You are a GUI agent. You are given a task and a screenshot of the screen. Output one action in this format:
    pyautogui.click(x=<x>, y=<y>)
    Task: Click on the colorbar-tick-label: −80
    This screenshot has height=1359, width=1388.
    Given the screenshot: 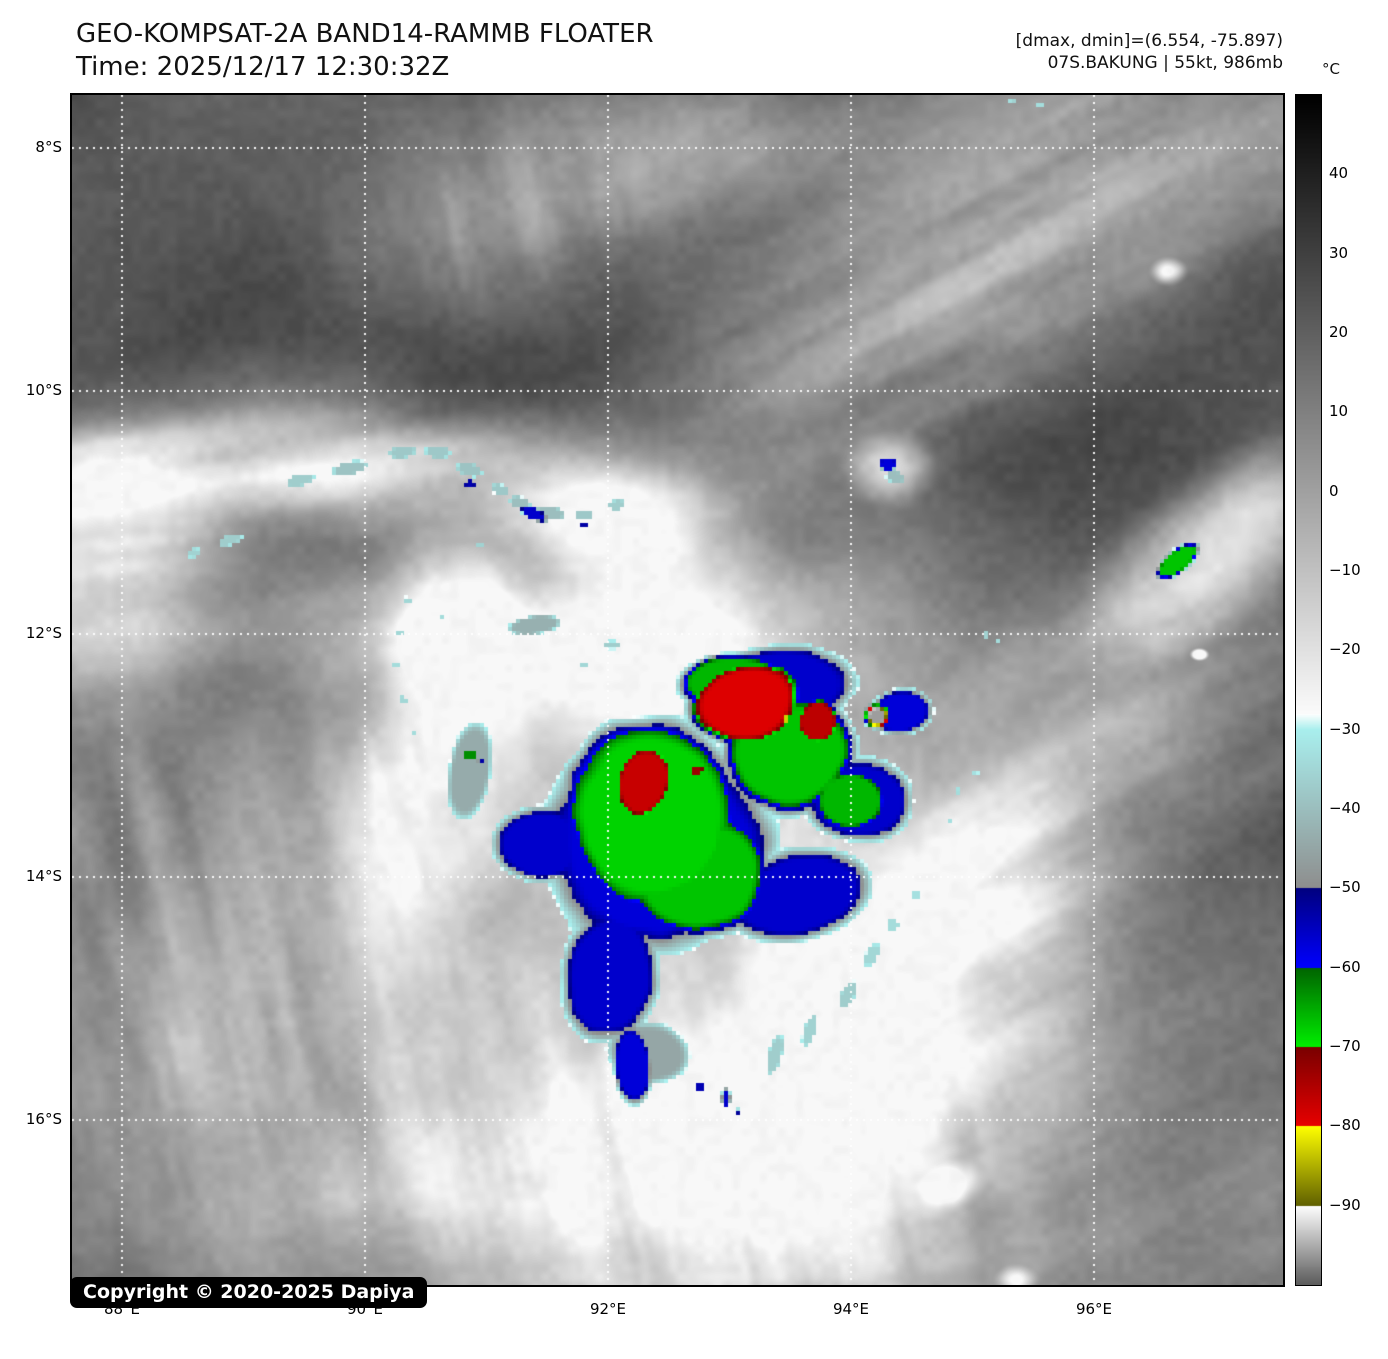 What is the action you would take?
    pyautogui.click(x=1345, y=1125)
    